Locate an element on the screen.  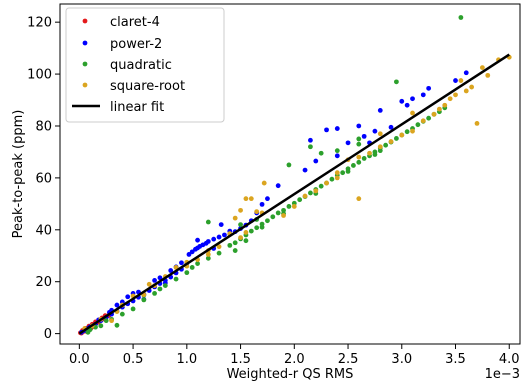
x-tick-label: 0.0 is located at coordinates (79, 359).